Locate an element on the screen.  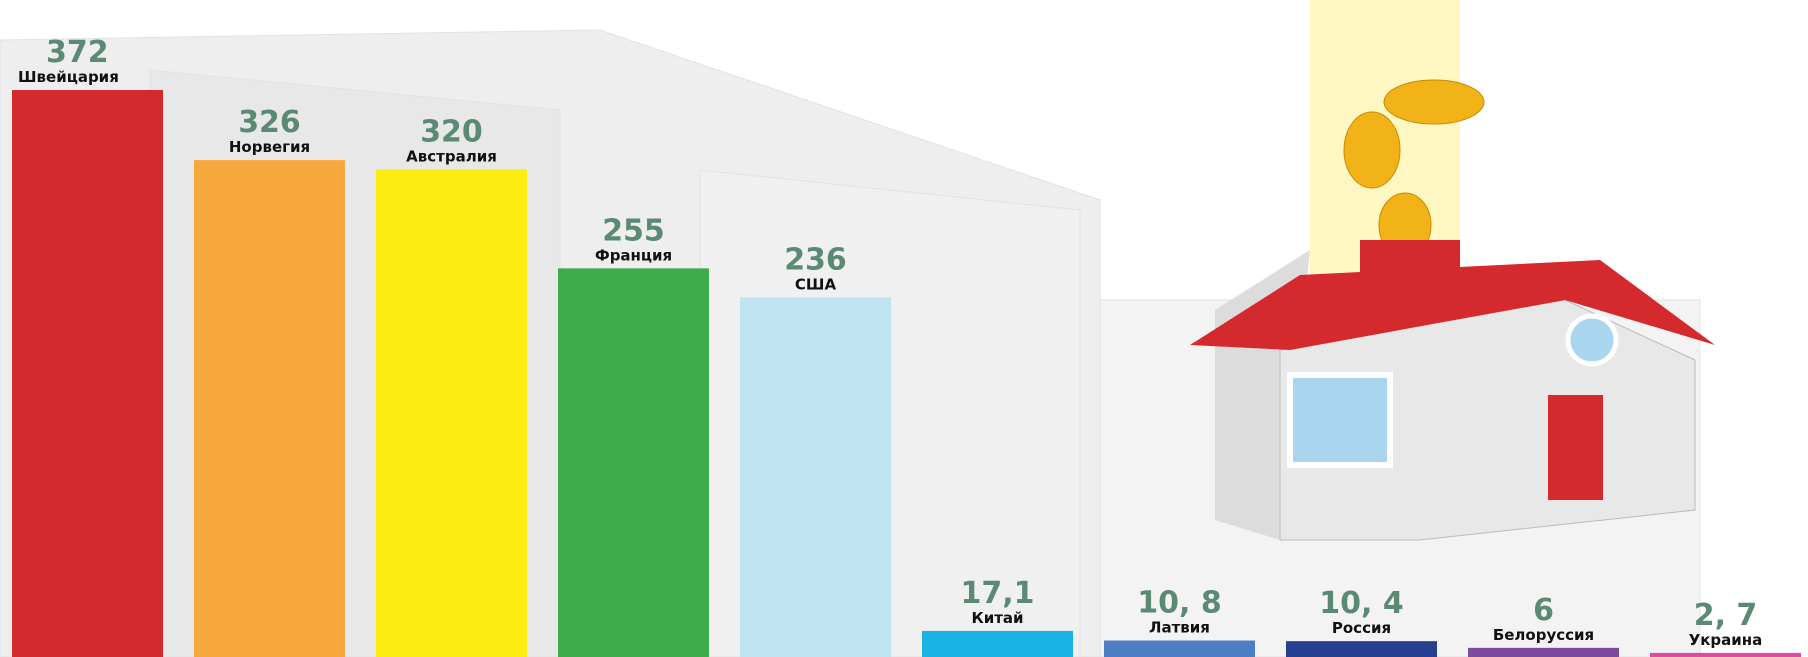
country-label: Норвегия is located at coordinates (269, 147).